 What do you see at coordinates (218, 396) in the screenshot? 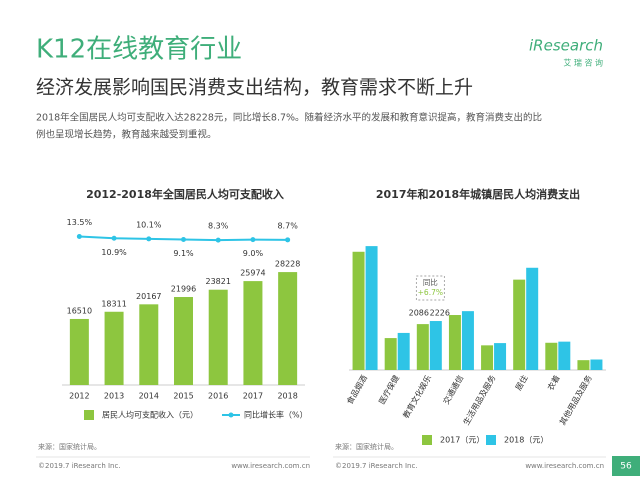
I see `x-tick-label: 2016` at bounding box center [218, 396].